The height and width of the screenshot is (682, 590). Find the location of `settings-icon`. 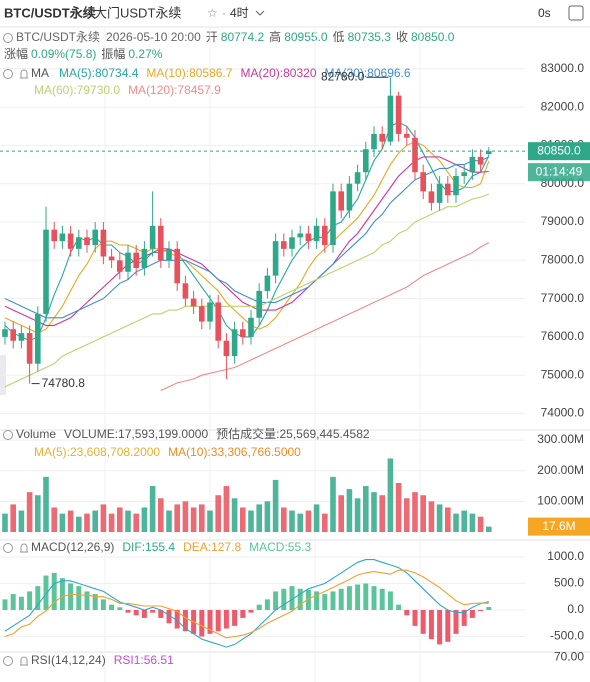

settings-icon is located at coordinates (576, 13).